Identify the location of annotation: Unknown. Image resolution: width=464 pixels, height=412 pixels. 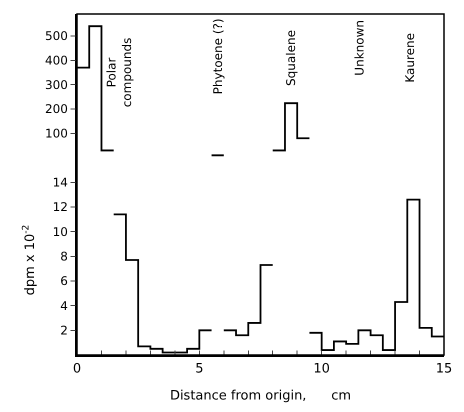
(359, 48).